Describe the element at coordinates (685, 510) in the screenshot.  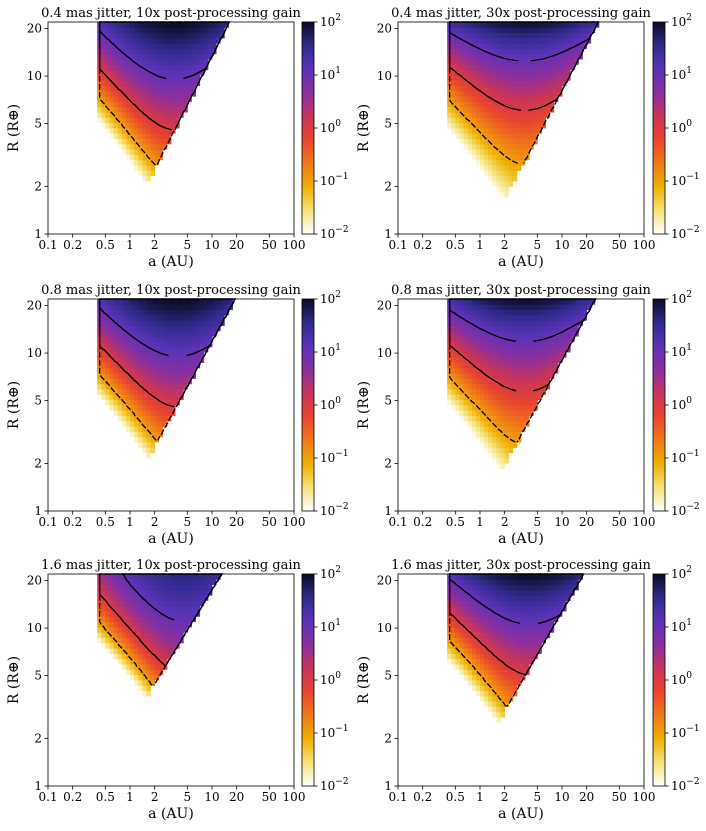
I see `colorbar-tick-label: 10−2` at that location.